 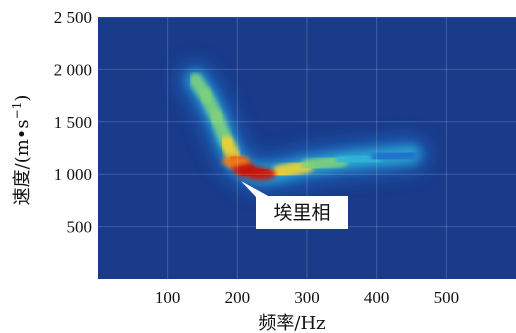 I want to click on annotation-box, so click(x=302, y=212).